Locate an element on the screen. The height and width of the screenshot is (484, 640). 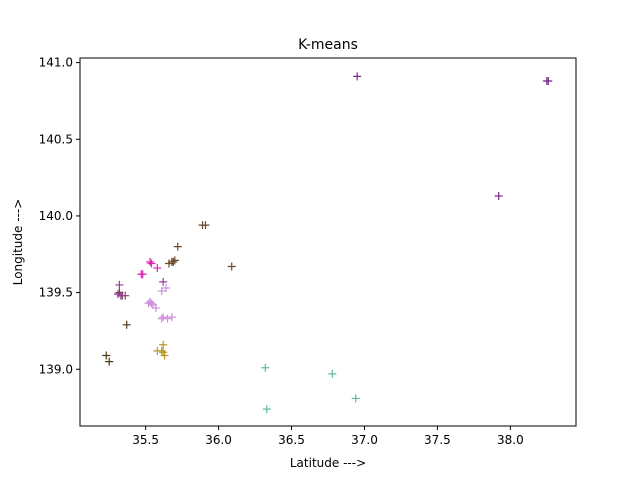
x-tick-label: 37.5 is located at coordinates (437, 440).